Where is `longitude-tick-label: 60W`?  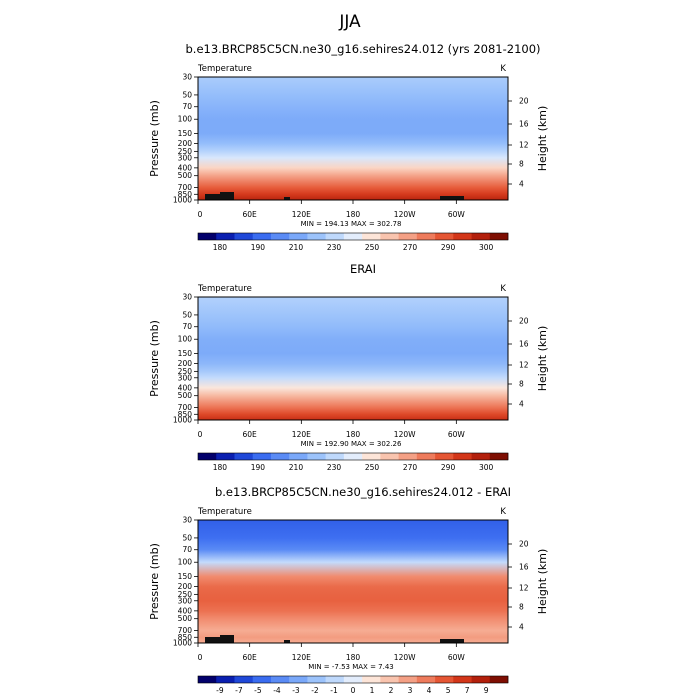
longitude-tick-label: 60W is located at coordinates (457, 657).